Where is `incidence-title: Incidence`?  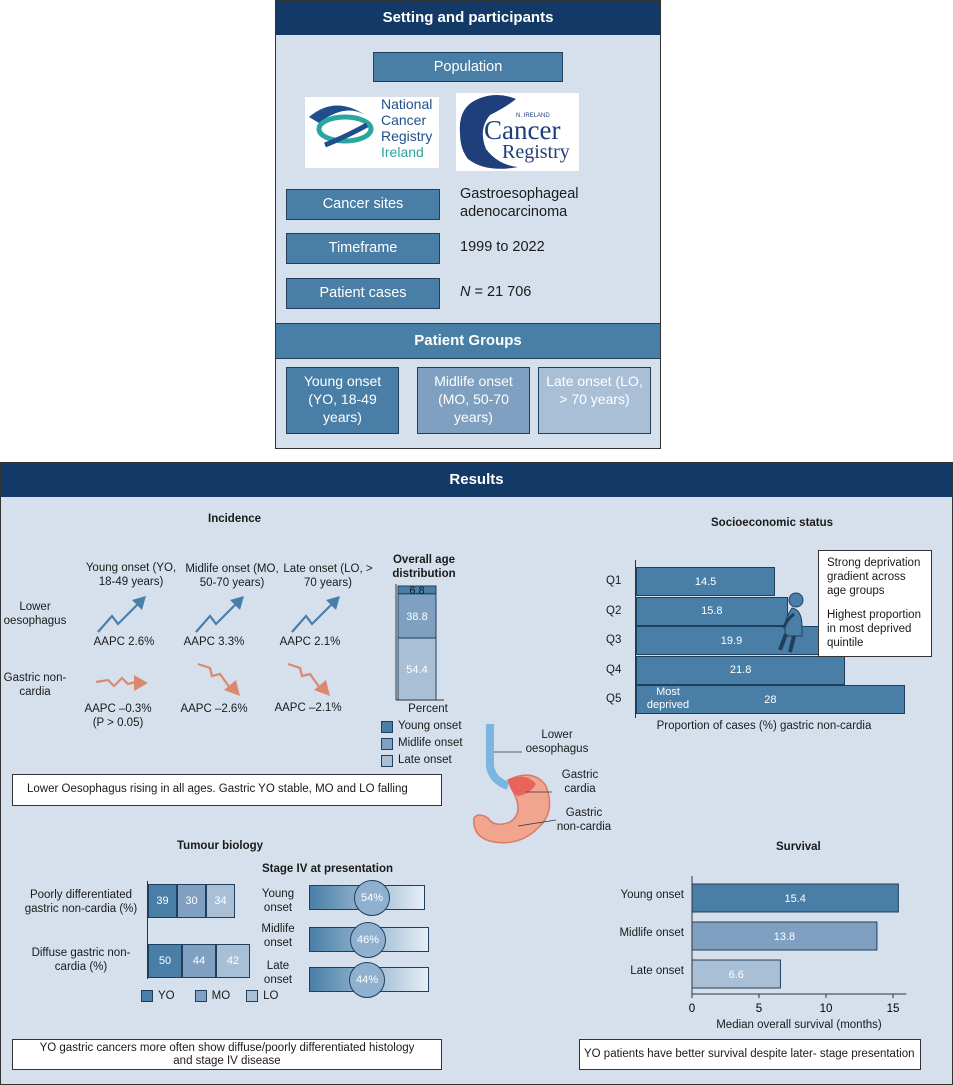 incidence-title: Incidence is located at coordinates (235, 519).